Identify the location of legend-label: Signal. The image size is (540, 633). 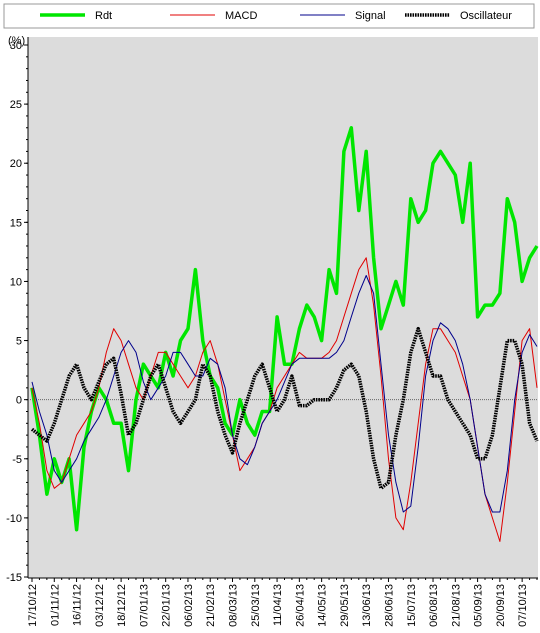
(370, 16).